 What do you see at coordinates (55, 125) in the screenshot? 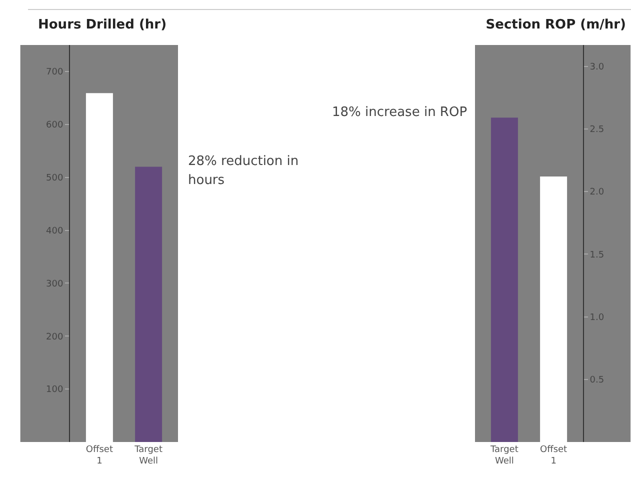
I see `y-tick-label: 600` at bounding box center [55, 125].